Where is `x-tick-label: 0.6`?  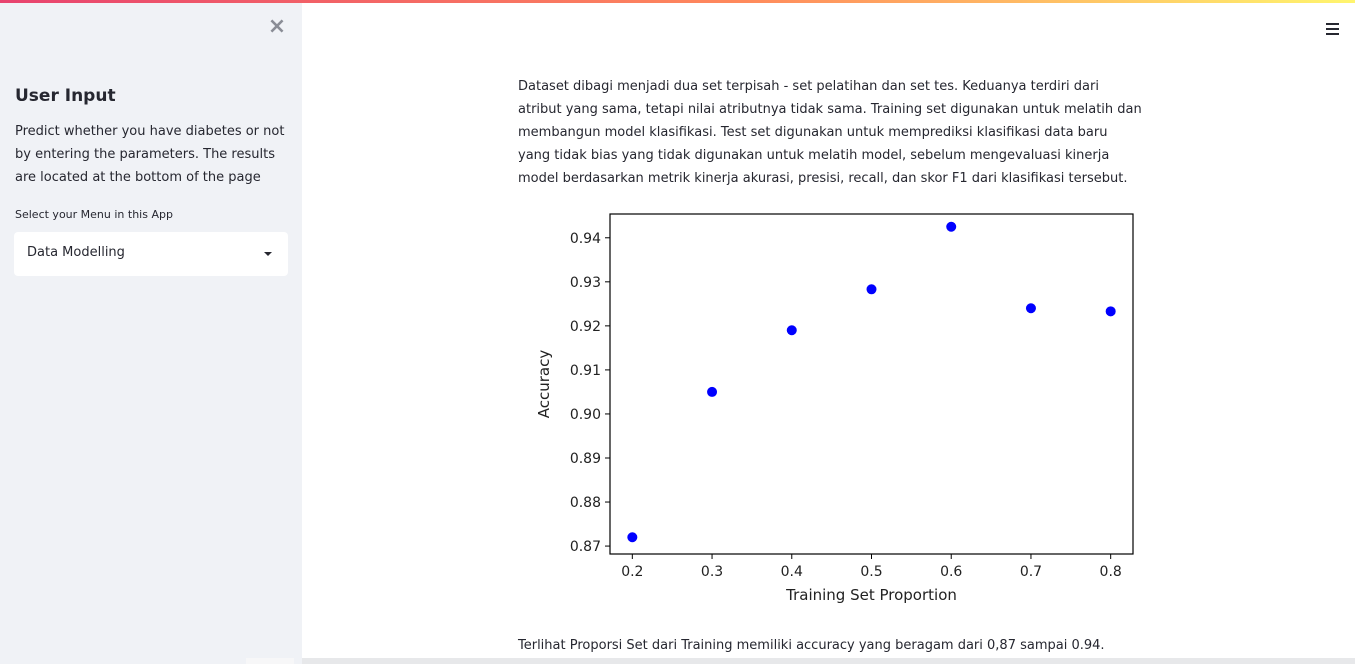
x-tick-label: 0.6 is located at coordinates (951, 572).